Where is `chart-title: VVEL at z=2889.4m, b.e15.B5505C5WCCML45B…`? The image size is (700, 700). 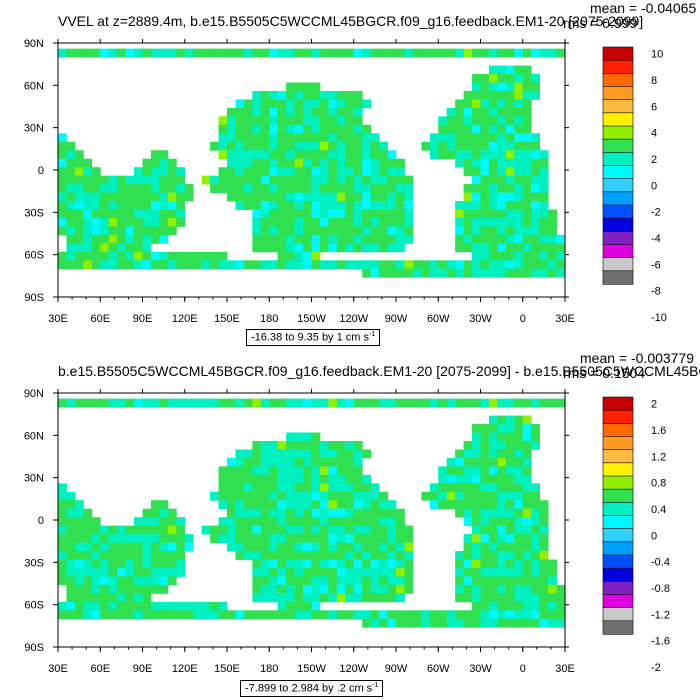
chart-title: VVEL at z=2889.4m, b.e15.B5505C5WCCML45B… is located at coordinates (351, 21).